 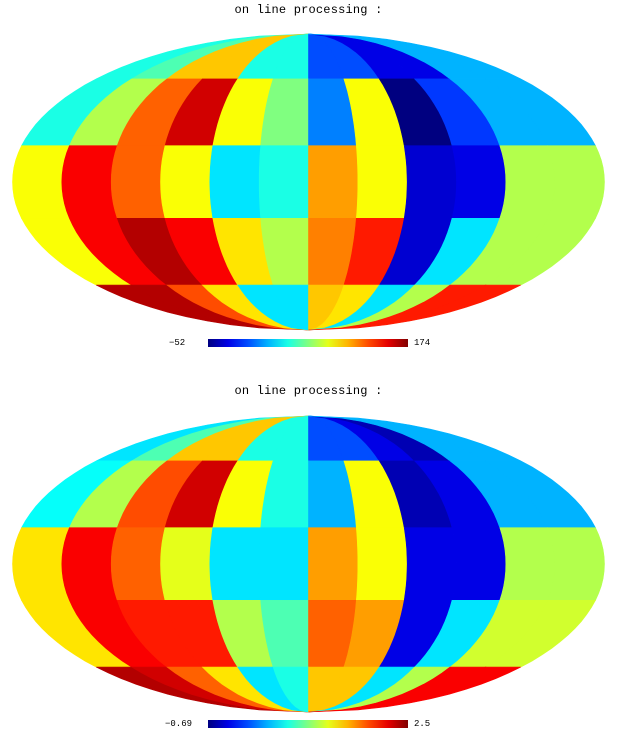 I want to click on colorbar-max-label: 174, so click(x=422, y=343).